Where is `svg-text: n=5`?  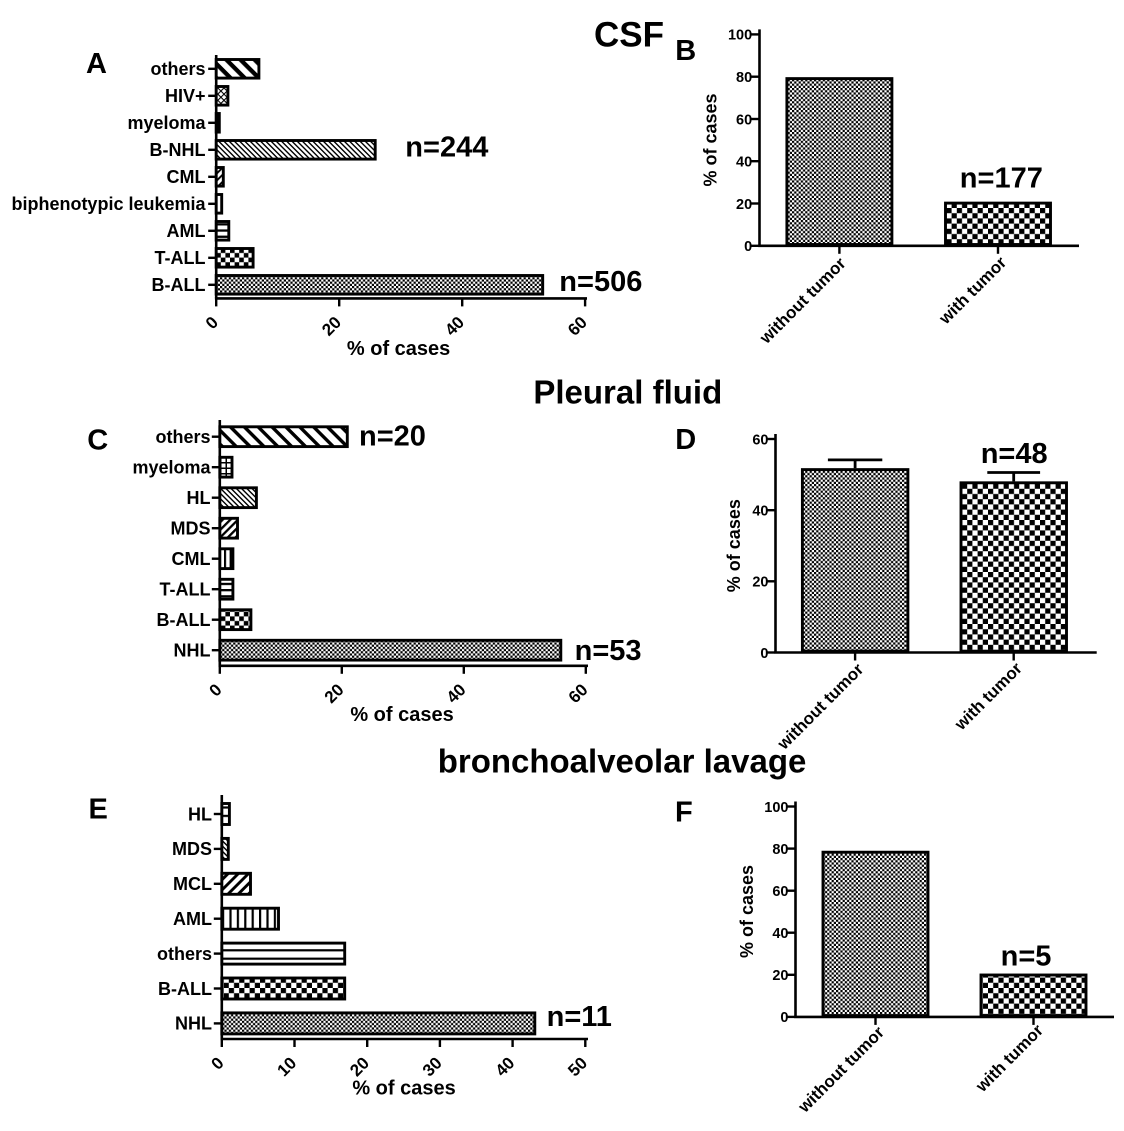 svg-text: n=5 is located at coordinates (1026, 956).